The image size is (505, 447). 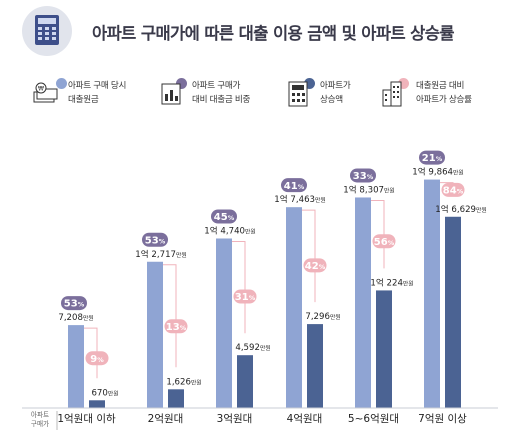 I want to click on badge-loan-ratio: 45%, so click(x=224, y=216).